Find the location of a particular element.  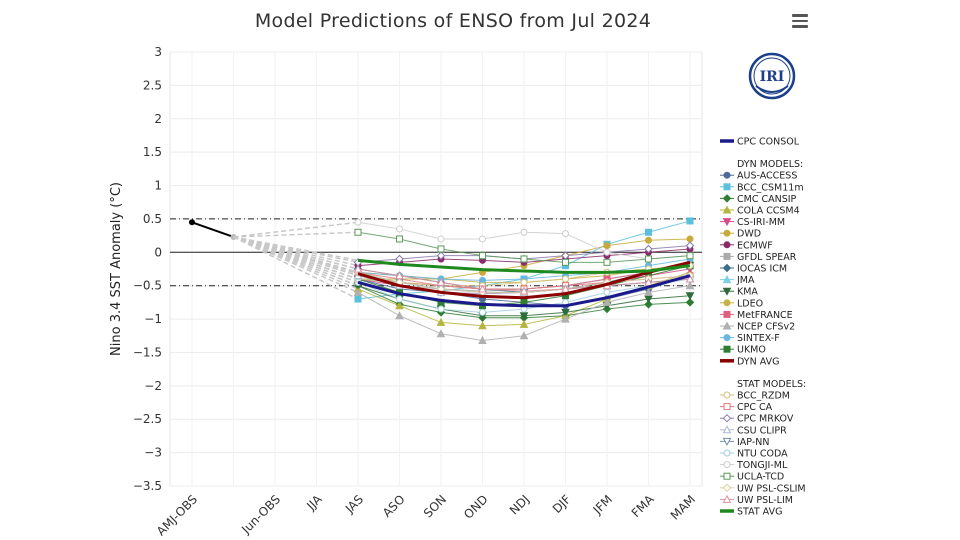

legend-label: SINTEX-F is located at coordinates (758, 338).